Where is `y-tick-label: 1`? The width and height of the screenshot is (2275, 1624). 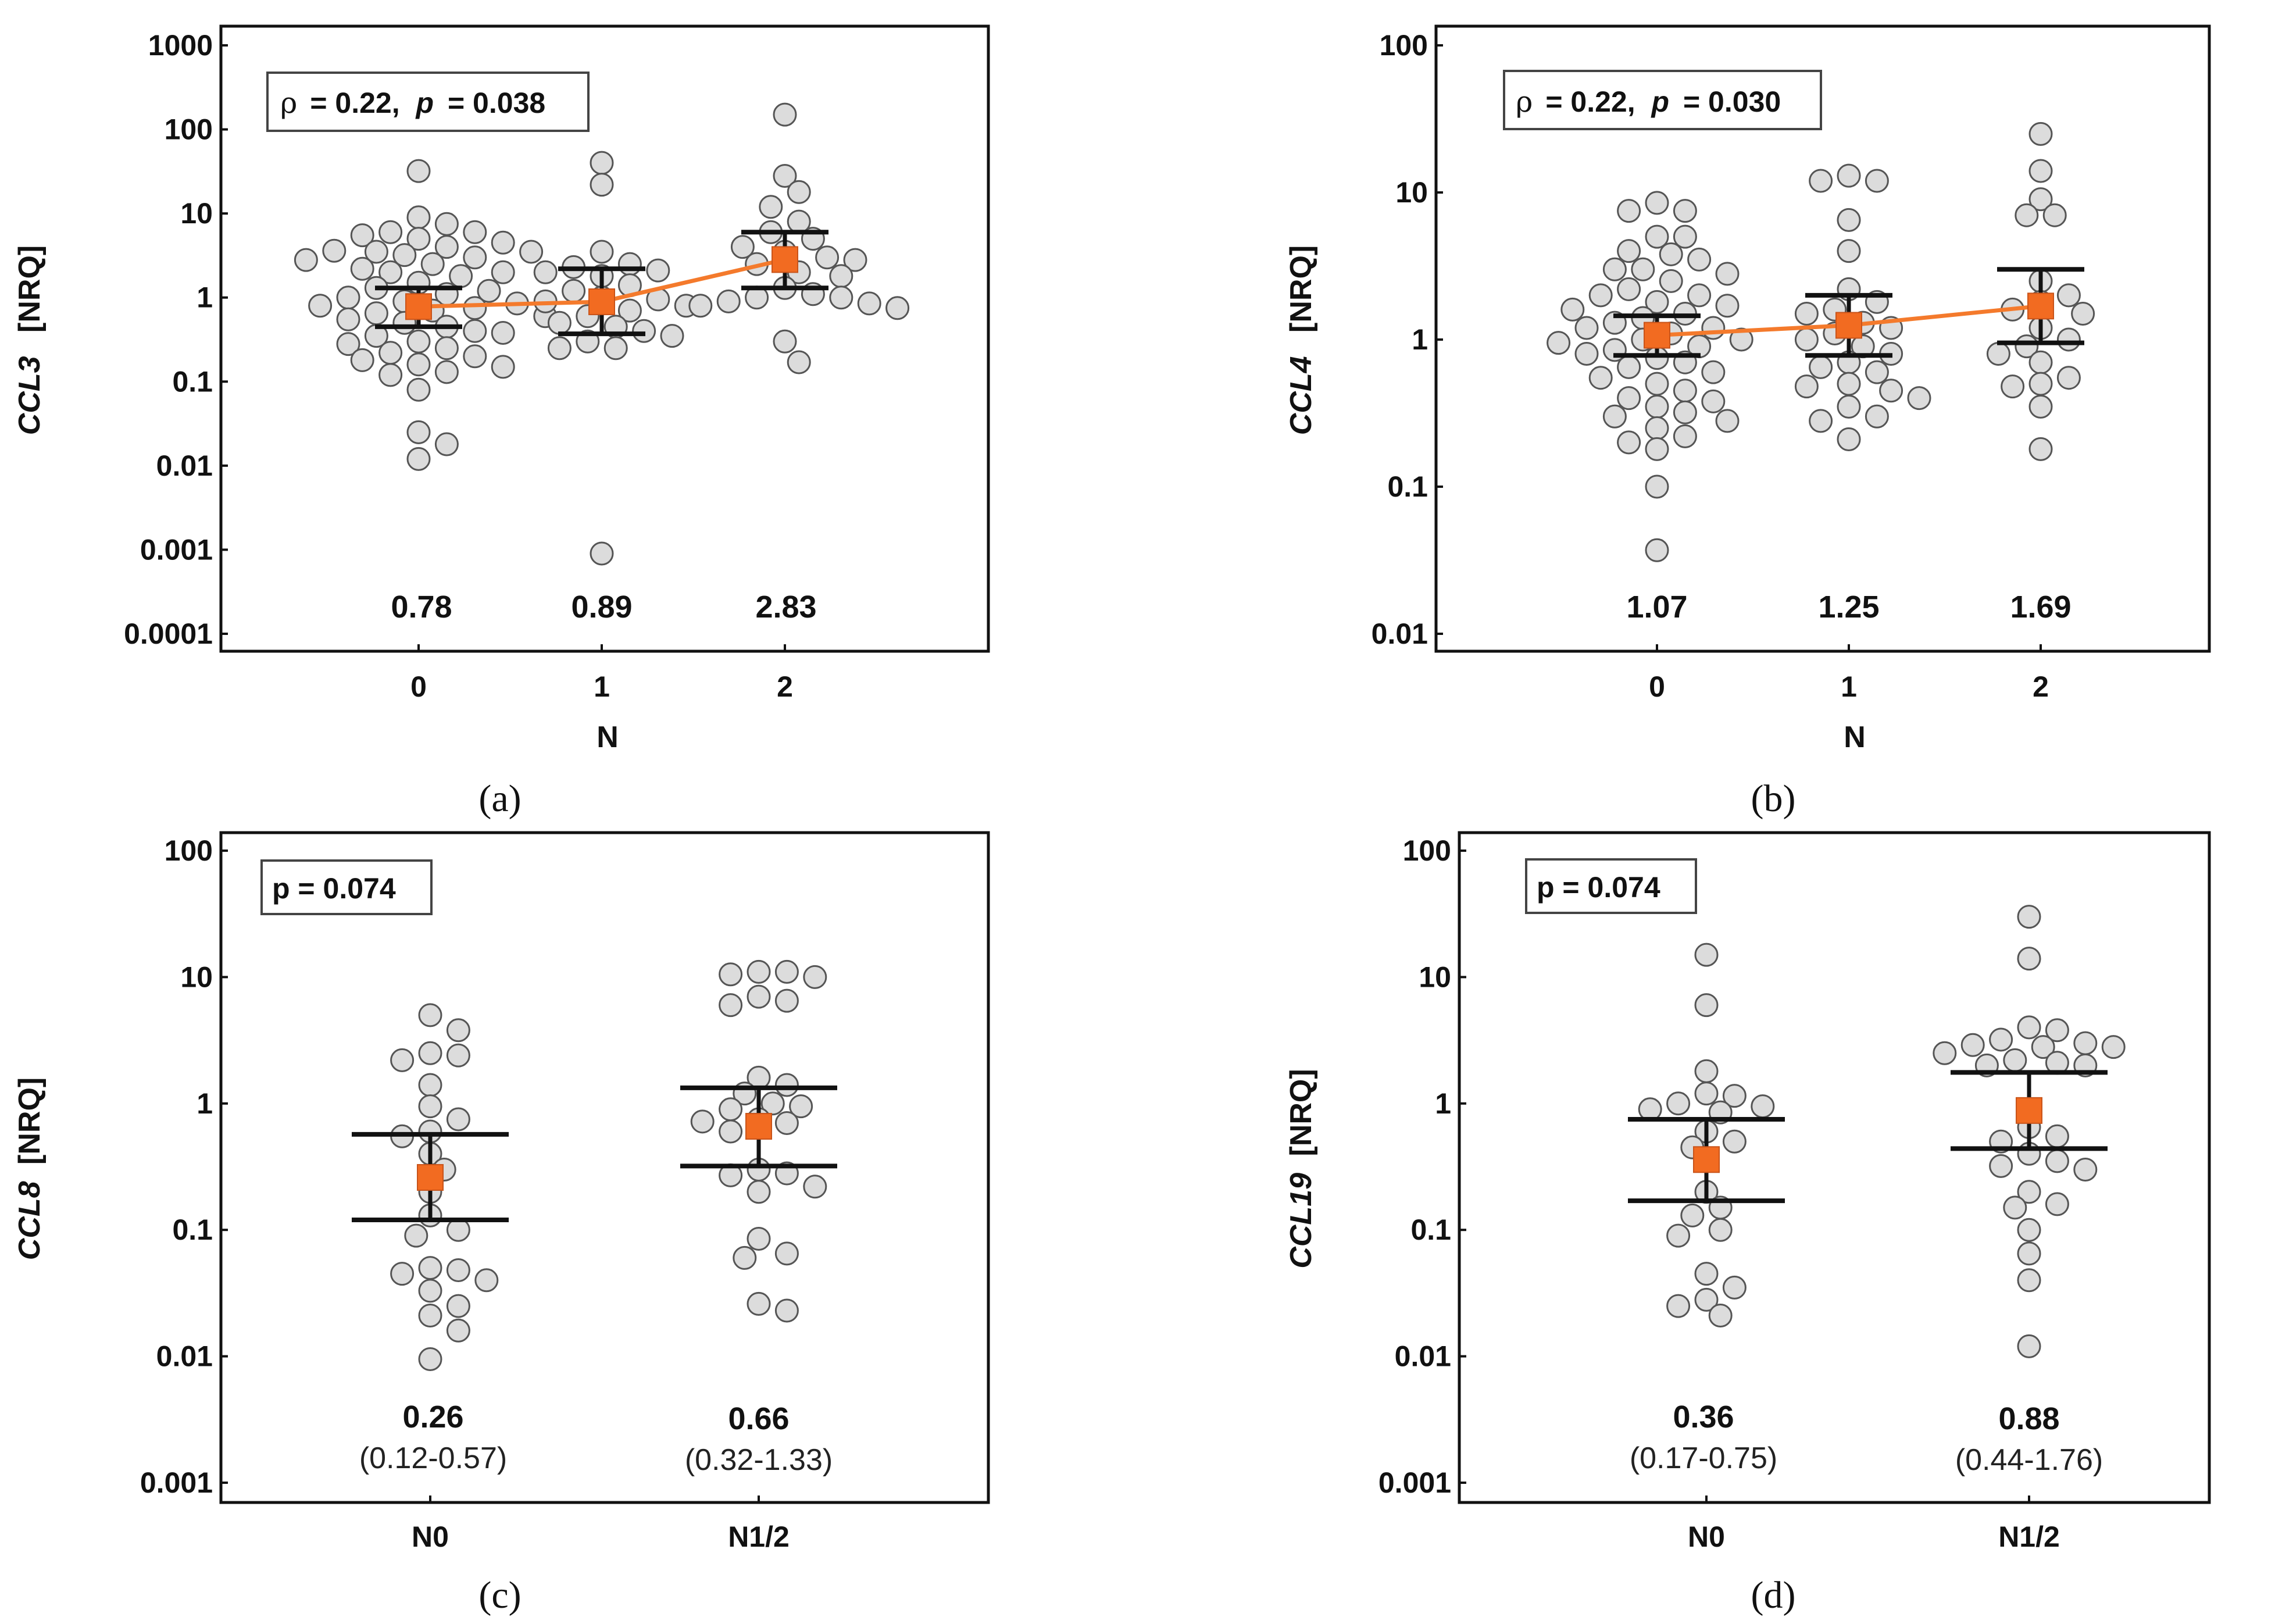 y-tick-label: 1 is located at coordinates (205, 297).